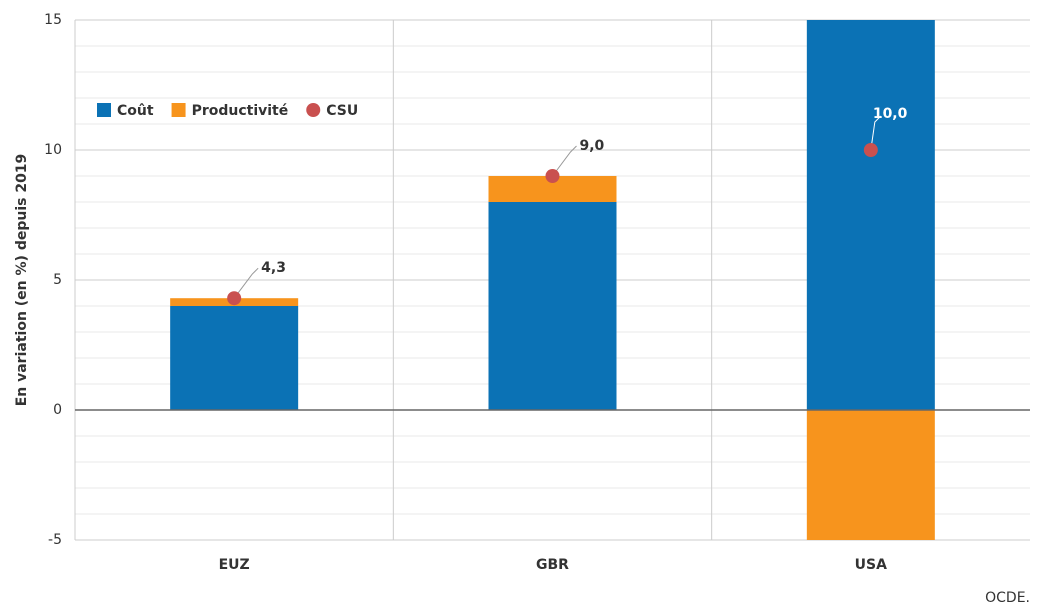 The image size is (1045, 607). What do you see at coordinates (57, 410) in the screenshot?
I see `y-tick-label: 0` at bounding box center [57, 410].